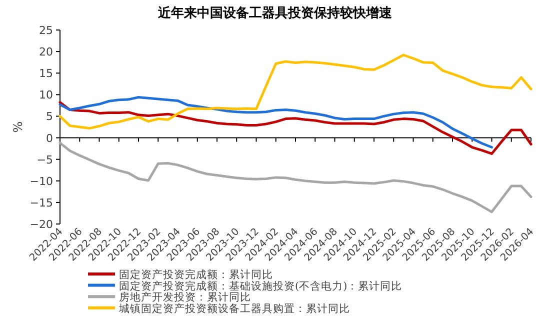 This screenshot has width=550, height=326. Describe the element at coordinates (46, 73) in the screenshot. I see `y-tick-label: 15` at that location.